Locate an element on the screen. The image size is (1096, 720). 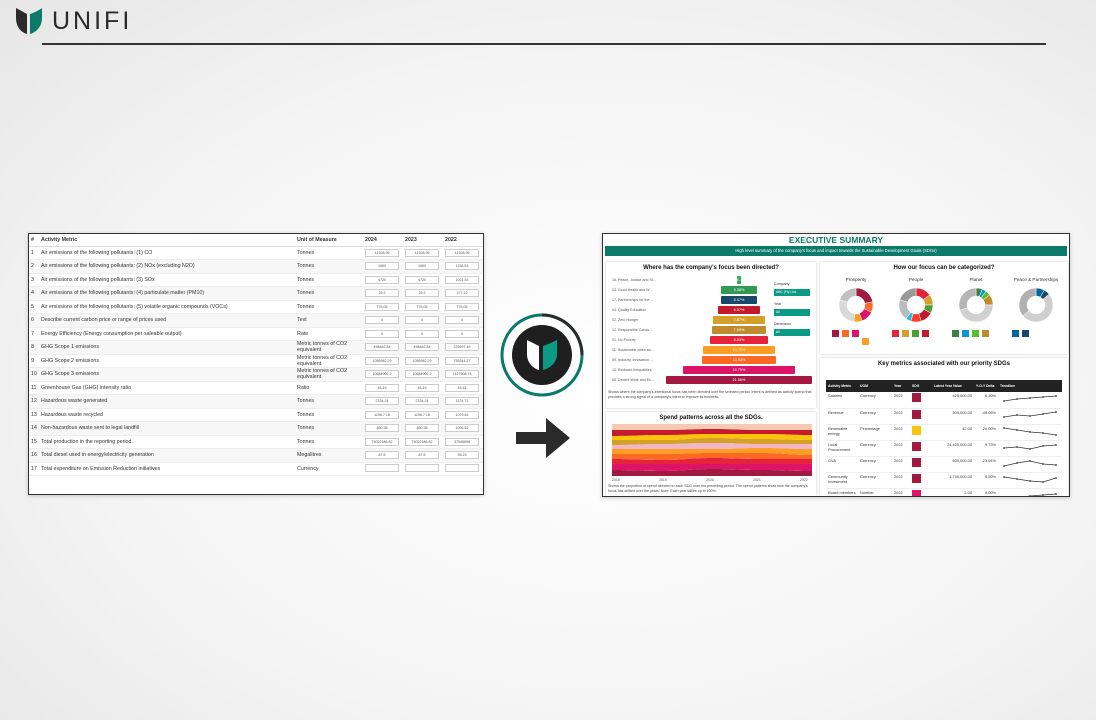
filter-label: Year is located at coordinates (778, 304).